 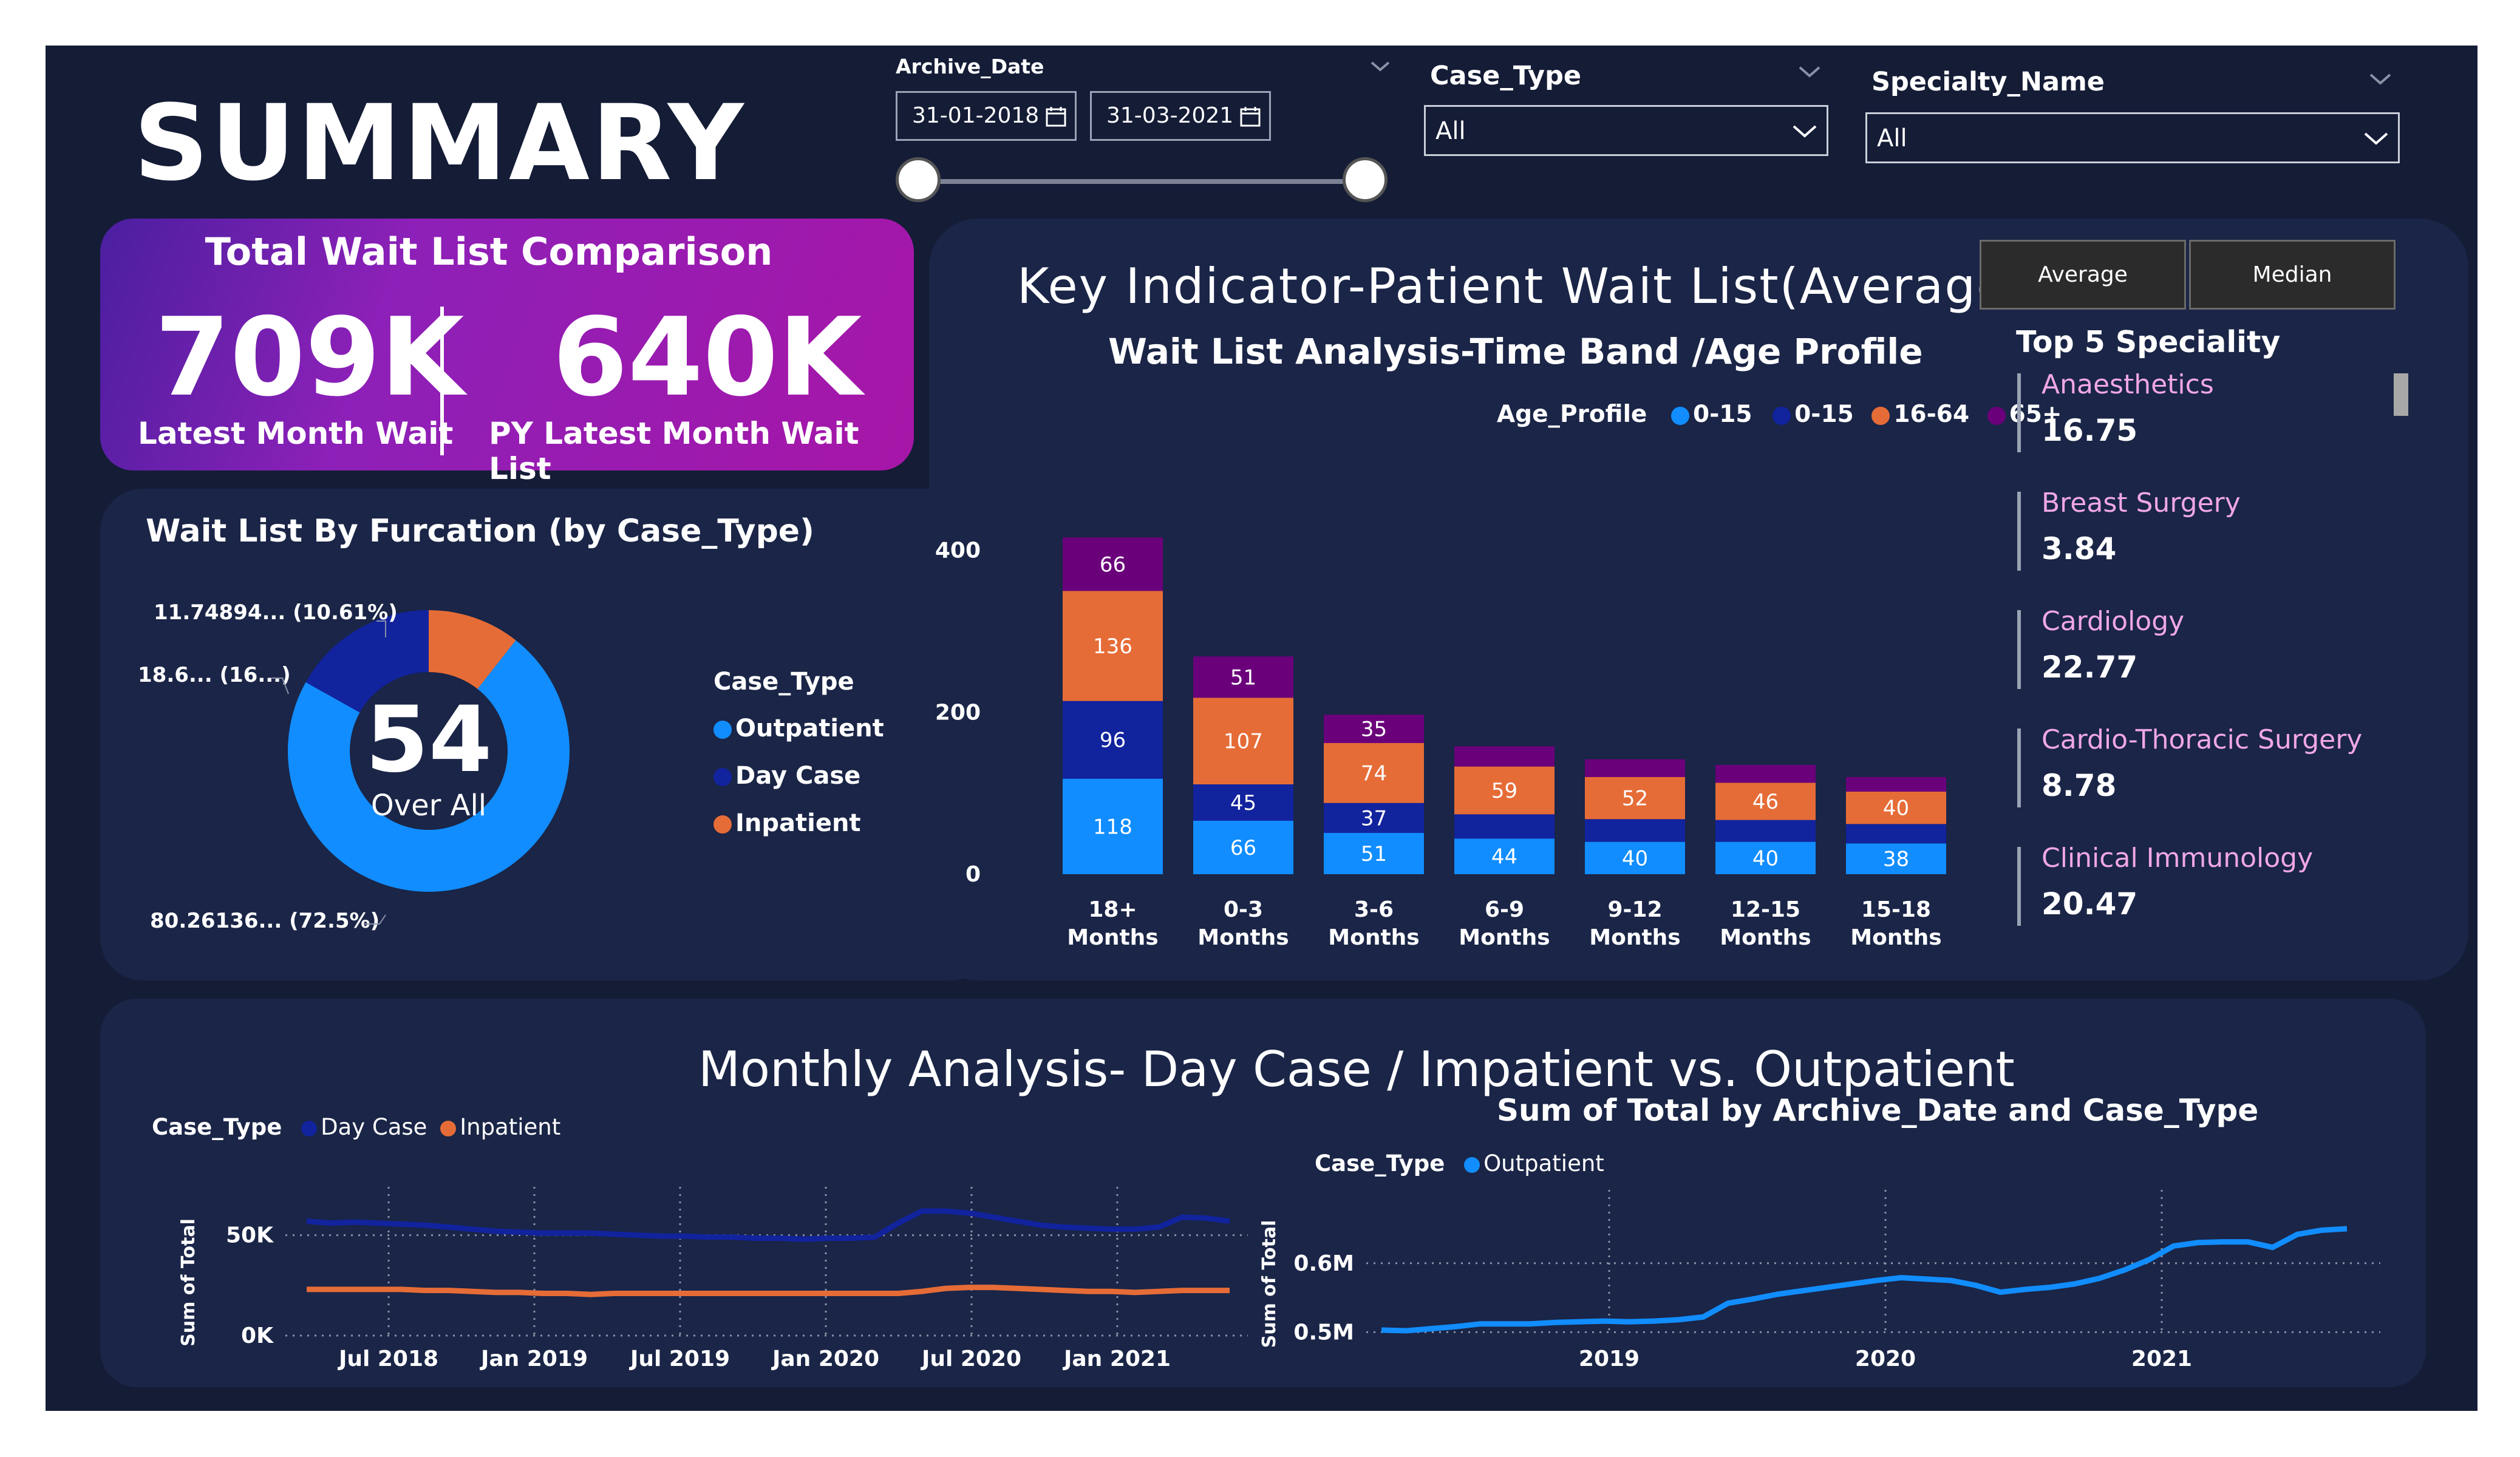 What do you see at coordinates (1896, 909) in the screenshot?
I see `x-tick-label: 15-18` at bounding box center [1896, 909].